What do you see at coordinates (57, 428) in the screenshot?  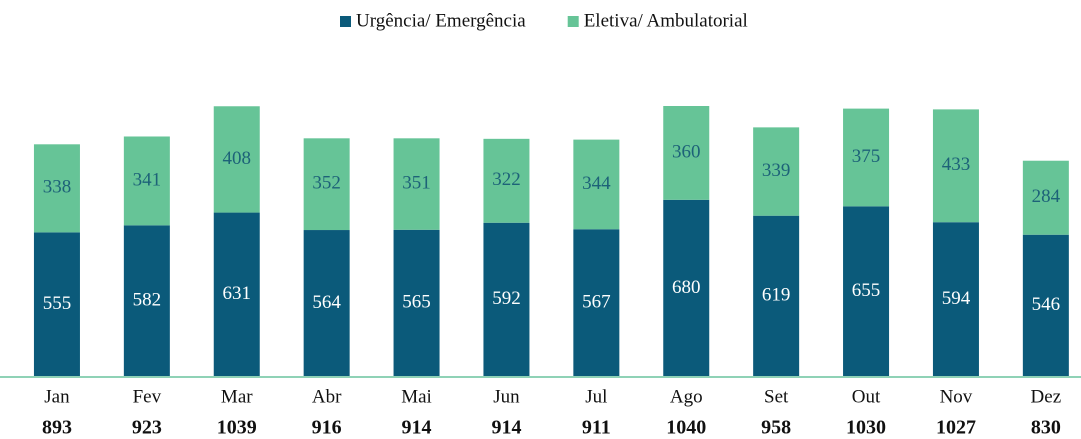 I see `total-label: 893` at bounding box center [57, 428].